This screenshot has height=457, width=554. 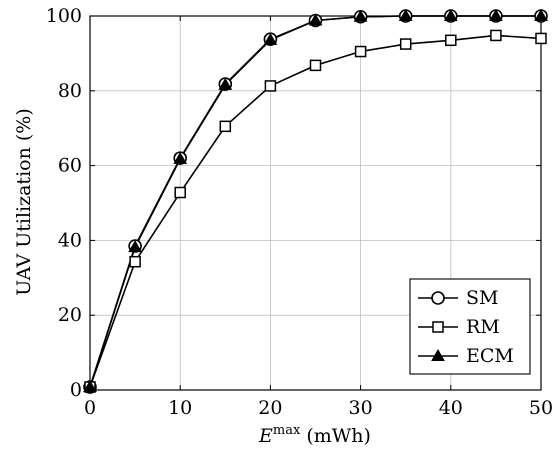 What do you see at coordinates (70, 315) in the screenshot?
I see `y-tick-label: 20` at bounding box center [70, 315].